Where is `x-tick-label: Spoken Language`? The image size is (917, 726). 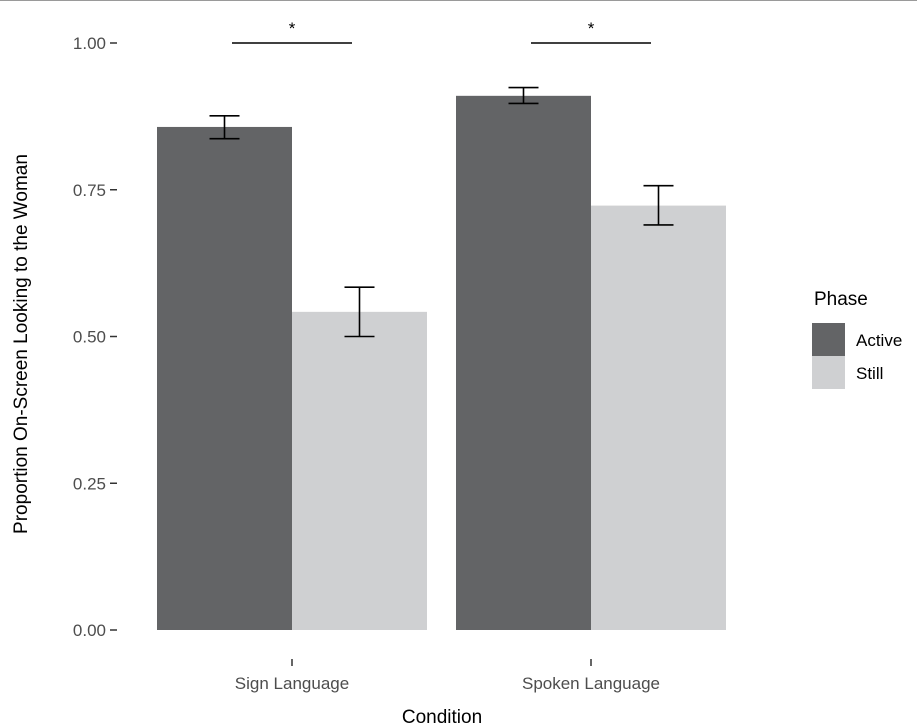
x-tick-label: Spoken Language is located at coordinates (591, 683).